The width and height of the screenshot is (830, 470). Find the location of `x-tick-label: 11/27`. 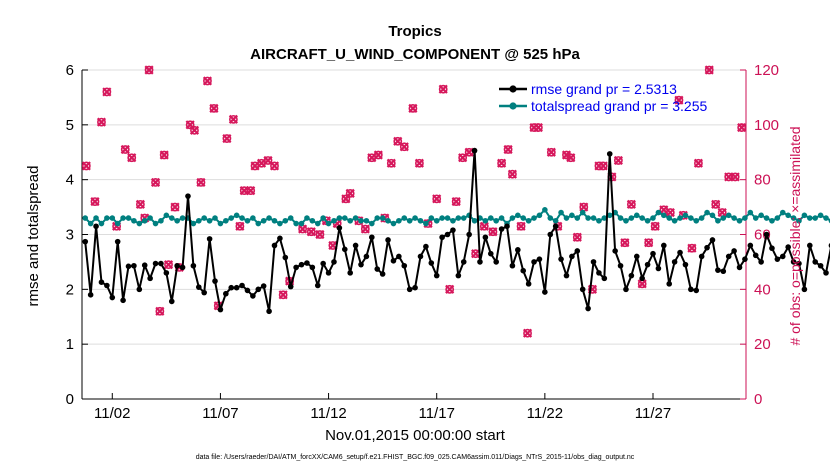

x-tick-label: 11/27 is located at coordinates (653, 413).